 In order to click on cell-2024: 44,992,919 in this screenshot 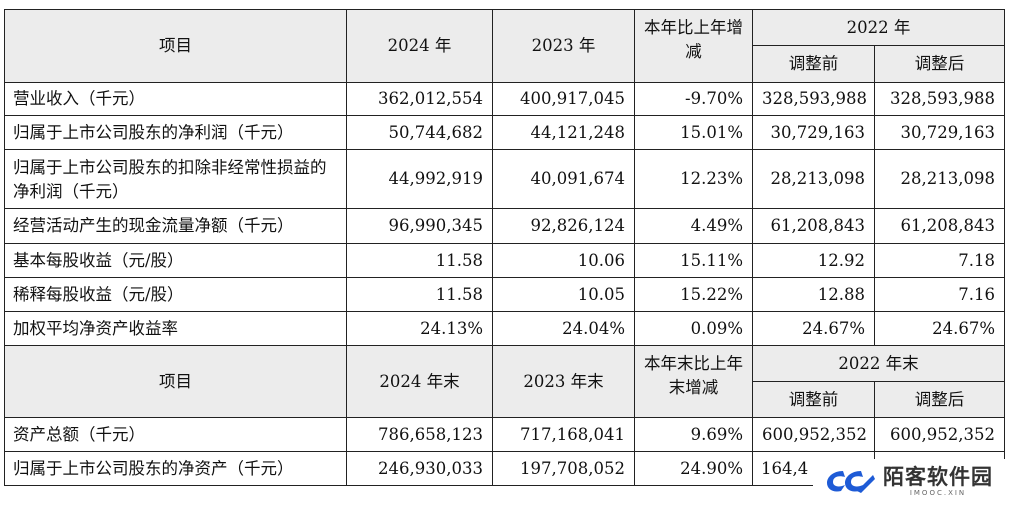, I will do `click(419, 179)`.